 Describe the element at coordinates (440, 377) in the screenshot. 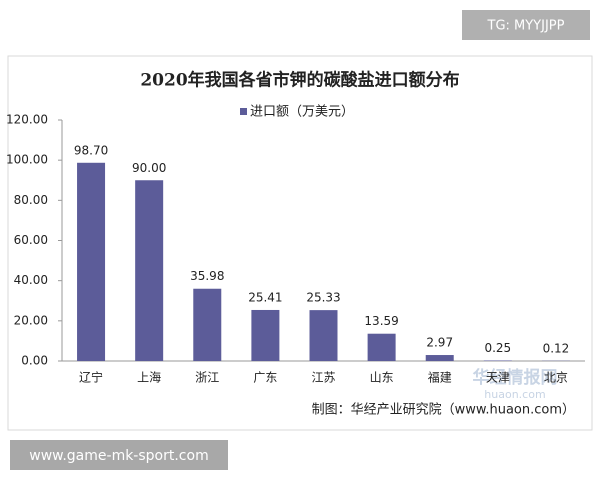

I see `x-tick-label: 福建` at that location.